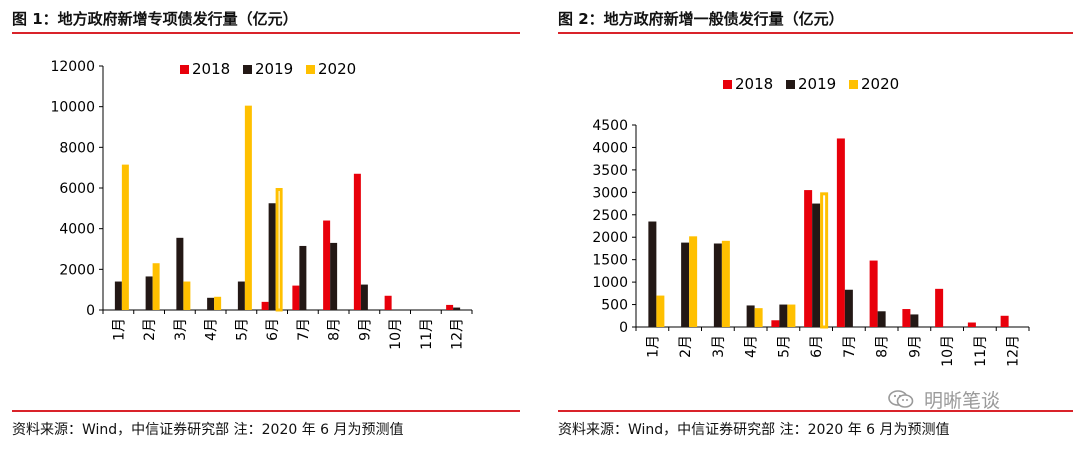 The image size is (1080, 451). What do you see at coordinates (614, 306) in the screenshot?
I see `y-tick-label: 500` at bounding box center [614, 306].